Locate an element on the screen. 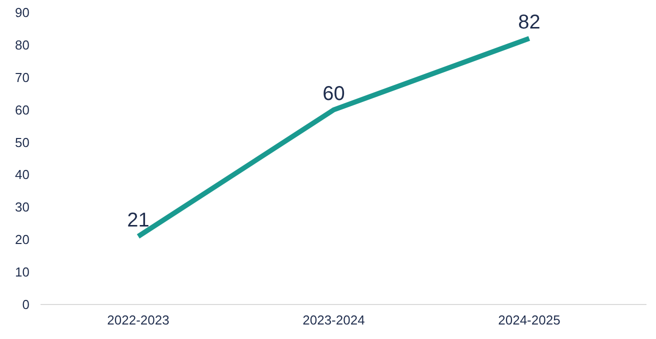 The image size is (656, 339). y-tick-label: 60 is located at coordinates (22, 110).